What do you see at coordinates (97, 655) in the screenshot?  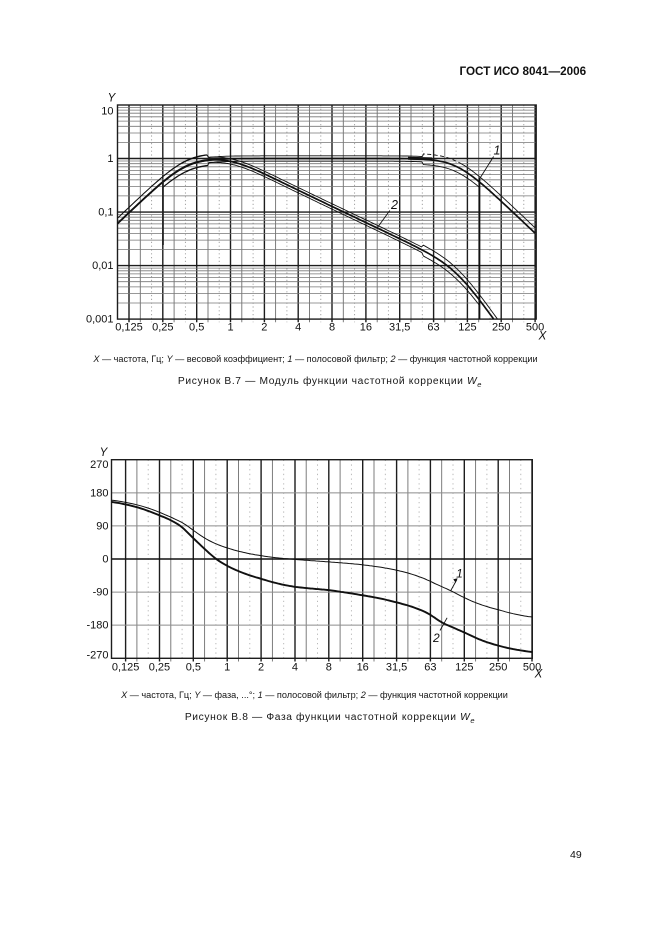 I see `svg-text: -270` at bounding box center [97, 655].